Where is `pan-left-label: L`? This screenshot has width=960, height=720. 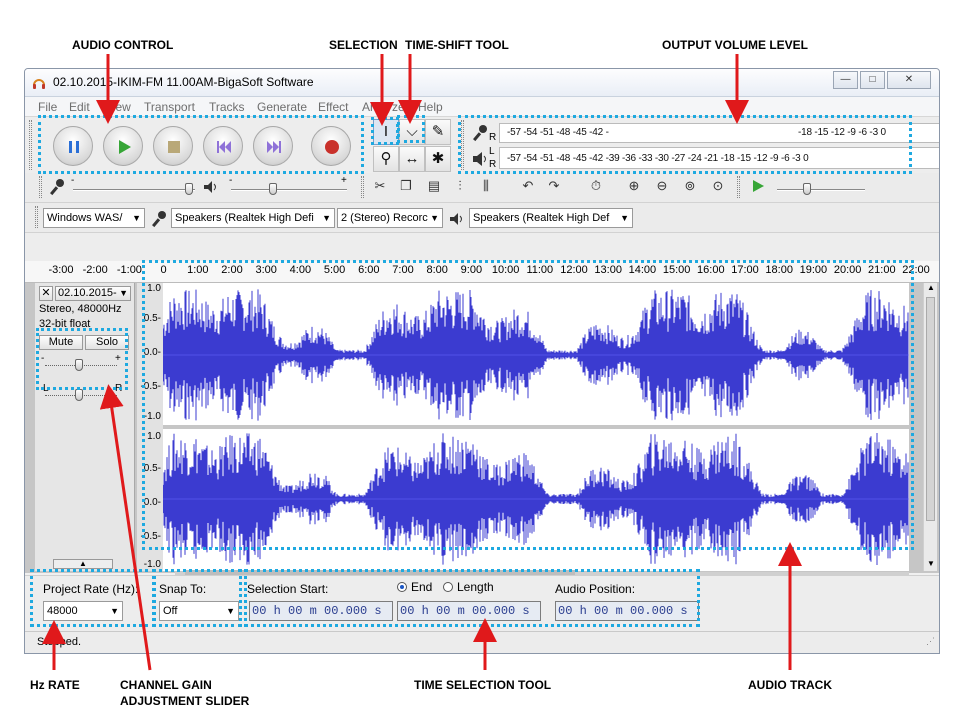
pan-left-label: L is located at coordinates (46, 388).